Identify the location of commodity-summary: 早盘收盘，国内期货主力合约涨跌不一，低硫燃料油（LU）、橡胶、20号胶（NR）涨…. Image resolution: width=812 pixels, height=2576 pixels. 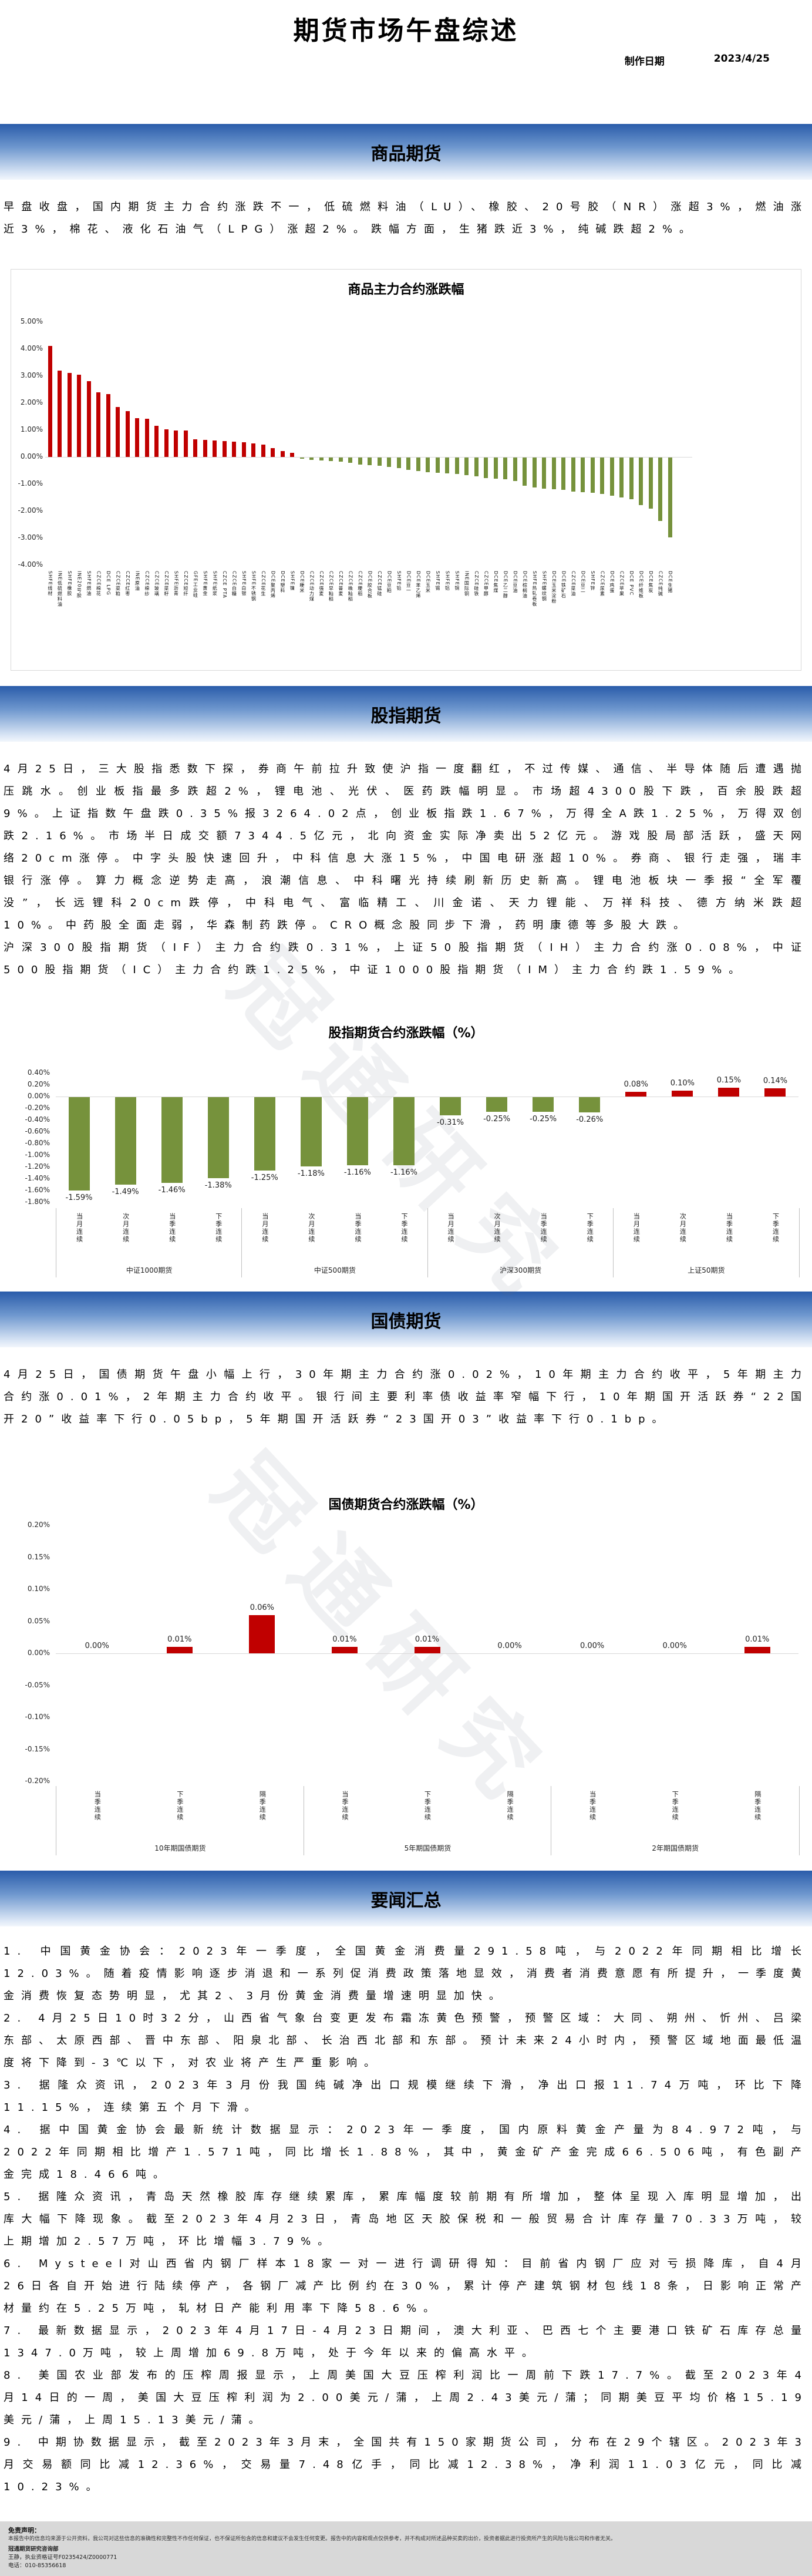
(406, 218).